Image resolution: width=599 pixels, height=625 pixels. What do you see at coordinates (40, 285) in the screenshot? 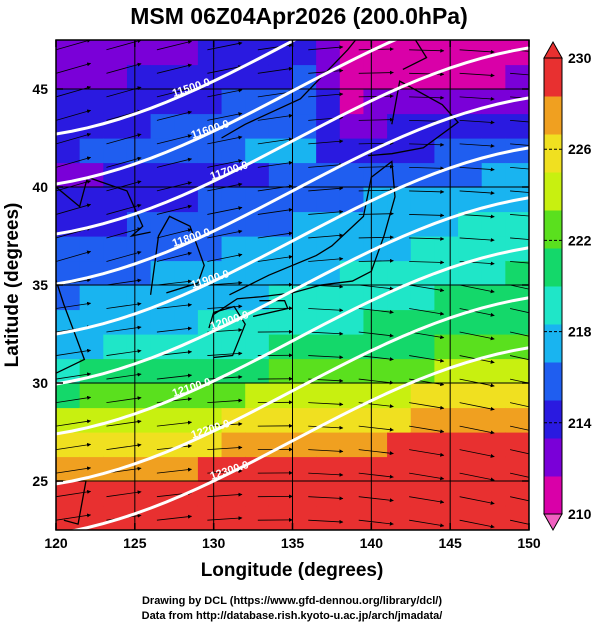
I see `y-tick-label: 35` at bounding box center [40, 285].